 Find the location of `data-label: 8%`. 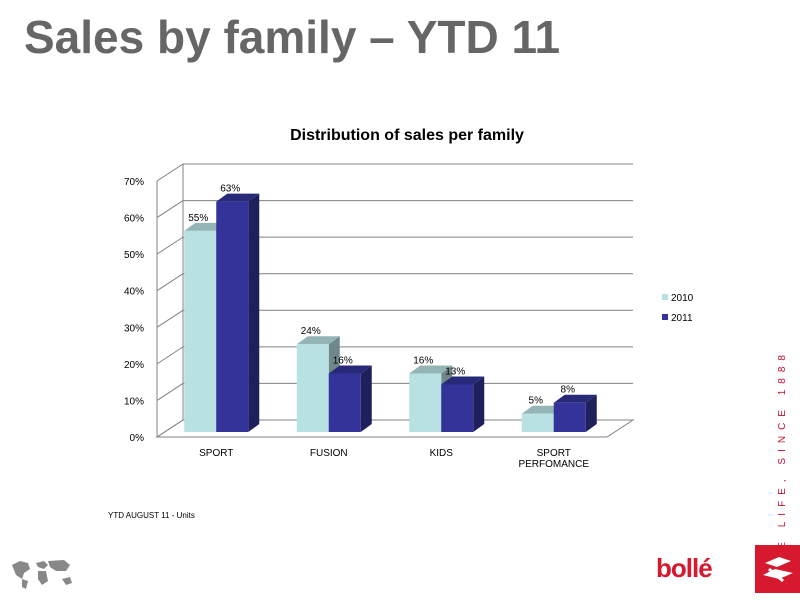

data-label: 8% is located at coordinates (568, 390).